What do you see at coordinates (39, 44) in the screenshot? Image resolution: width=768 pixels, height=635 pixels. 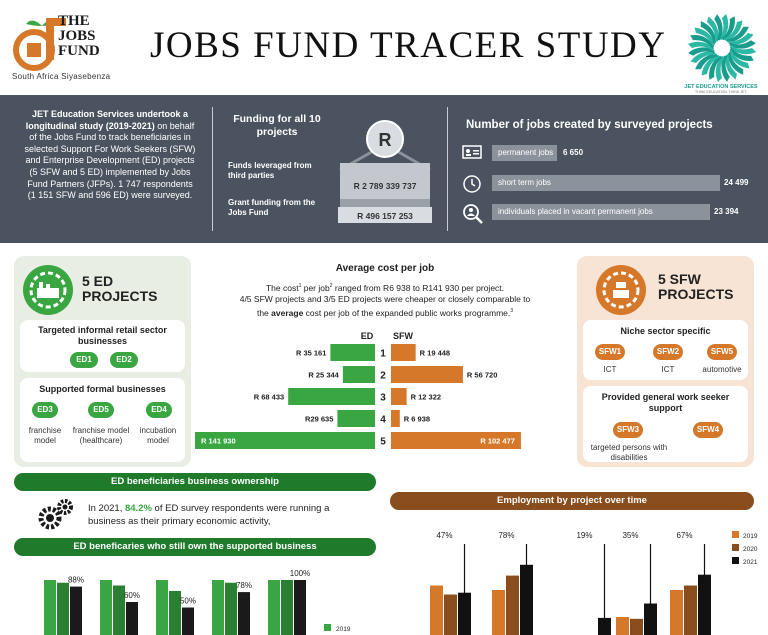 I see `jobs-fund-logo-icon` at bounding box center [39, 44].